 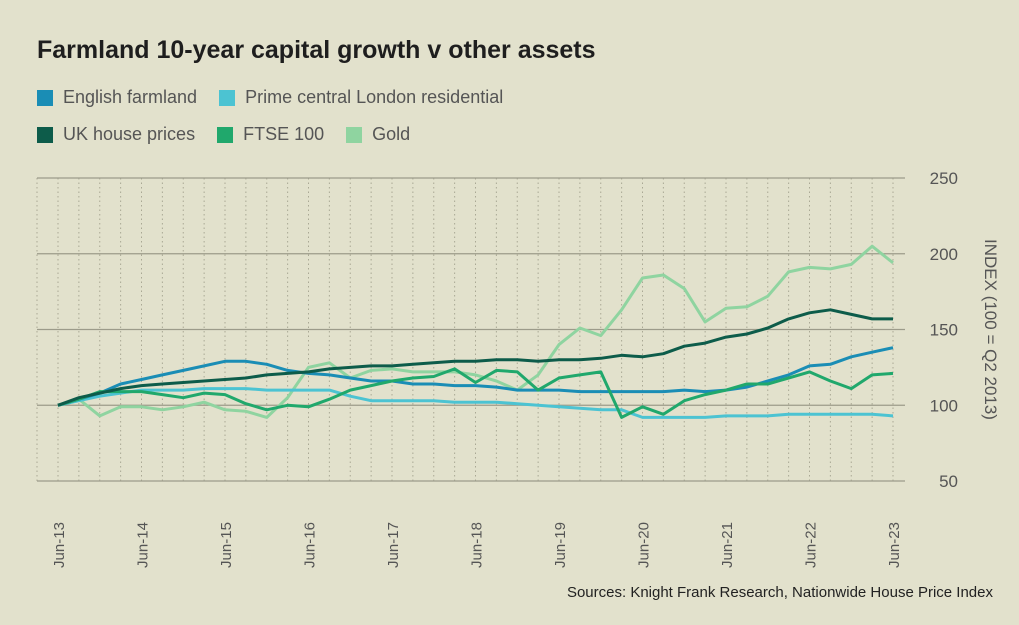 I want to click on x-tick-label: Jun-14, so click(x=143, y=545).